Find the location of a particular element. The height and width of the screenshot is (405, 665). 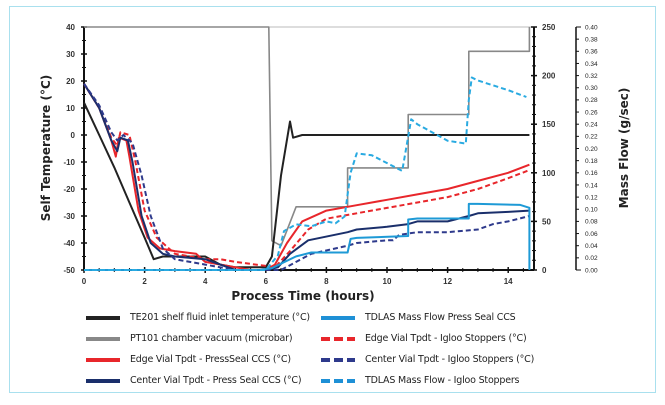

x-axis-title: Process Time (hours) is located at coordinates (302, 296).